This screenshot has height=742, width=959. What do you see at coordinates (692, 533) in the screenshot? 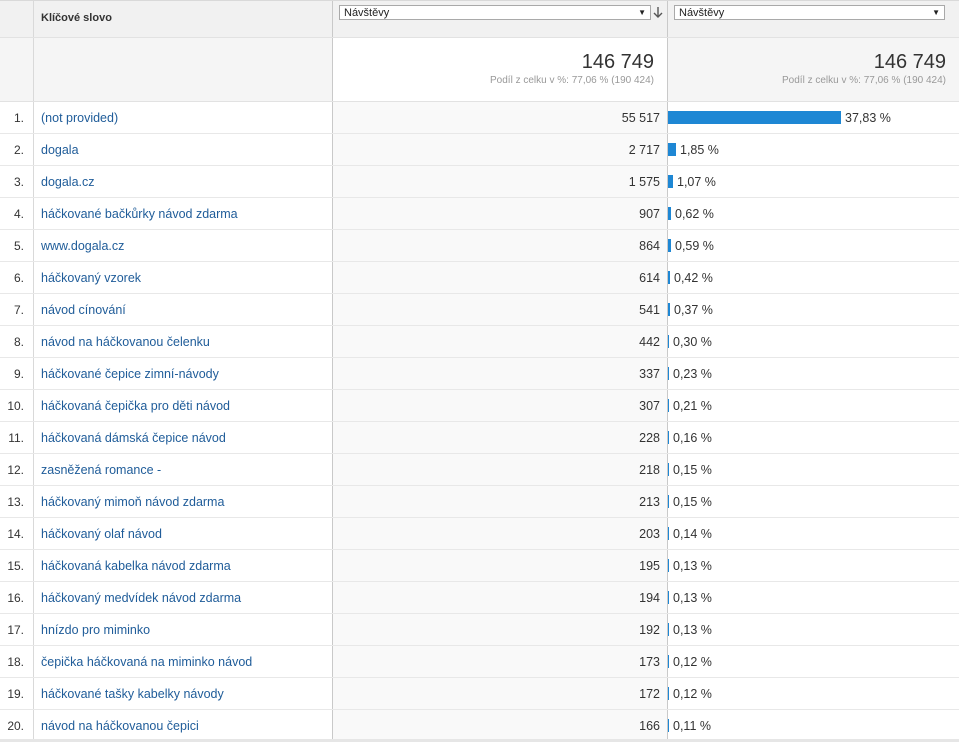
I see `percent-value: 0,14 %` at bounding box center [692, 533].